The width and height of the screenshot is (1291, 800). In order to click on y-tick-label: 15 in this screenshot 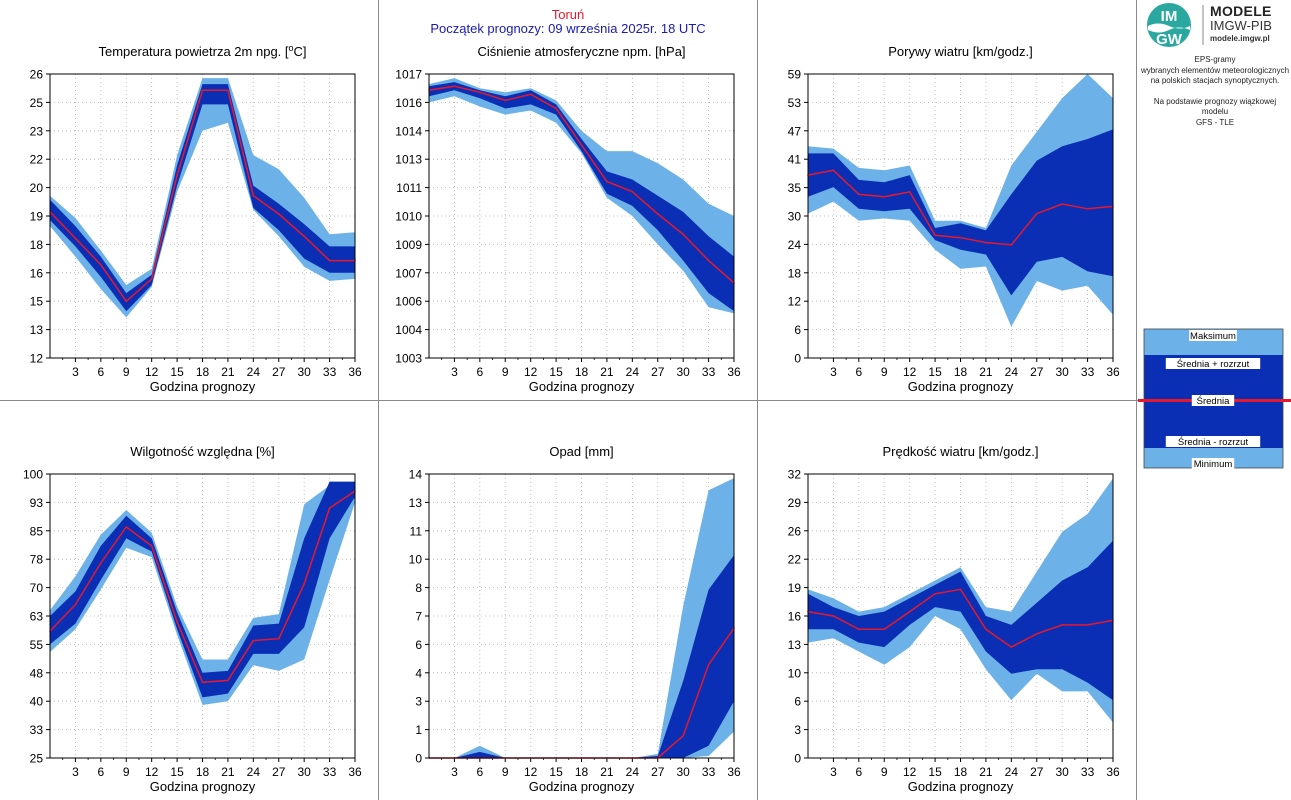, I will do `click(37, 302)`.